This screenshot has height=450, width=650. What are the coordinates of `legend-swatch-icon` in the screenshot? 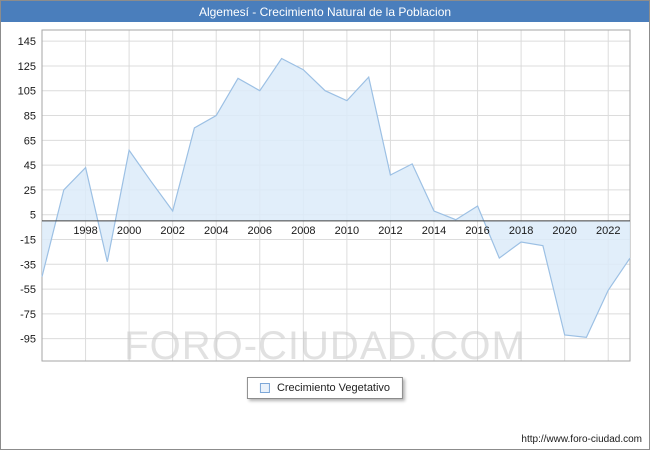 It's located at (264, 388).